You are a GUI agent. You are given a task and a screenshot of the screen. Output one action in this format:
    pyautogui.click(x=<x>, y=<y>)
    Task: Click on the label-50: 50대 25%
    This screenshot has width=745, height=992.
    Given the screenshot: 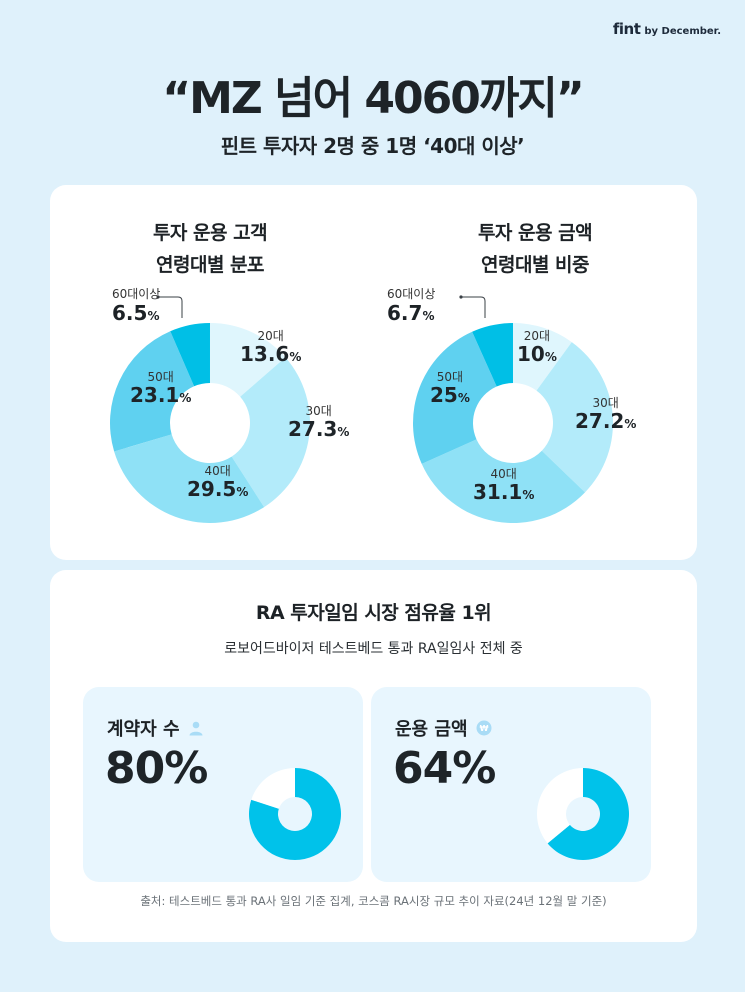 What is the action you would take?
    pyautogui.click(x=450, y=389)
    